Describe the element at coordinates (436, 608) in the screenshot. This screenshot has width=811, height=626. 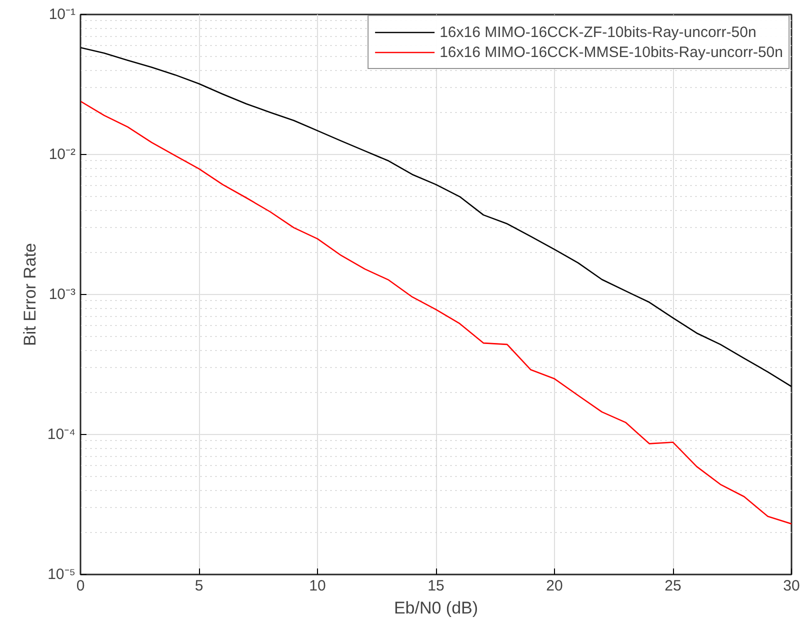
I see `x-axis-title: Eb/N0 (dB)` at that location.